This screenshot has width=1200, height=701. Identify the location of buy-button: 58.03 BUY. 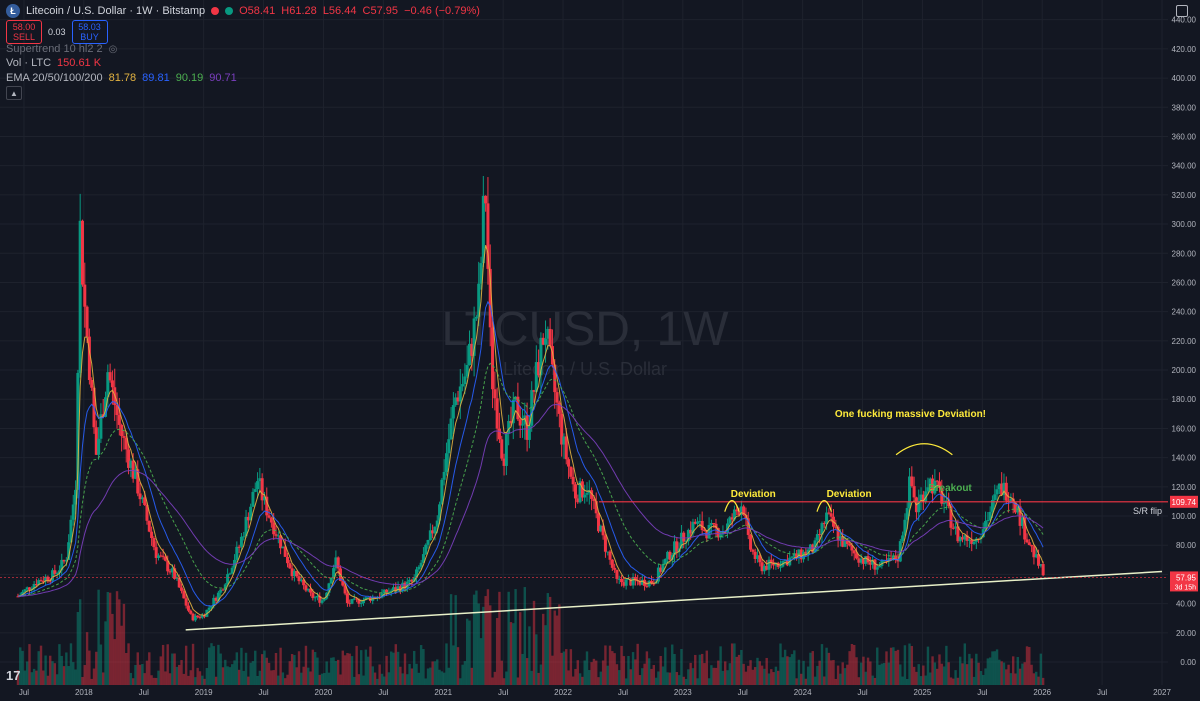
(89, 32).